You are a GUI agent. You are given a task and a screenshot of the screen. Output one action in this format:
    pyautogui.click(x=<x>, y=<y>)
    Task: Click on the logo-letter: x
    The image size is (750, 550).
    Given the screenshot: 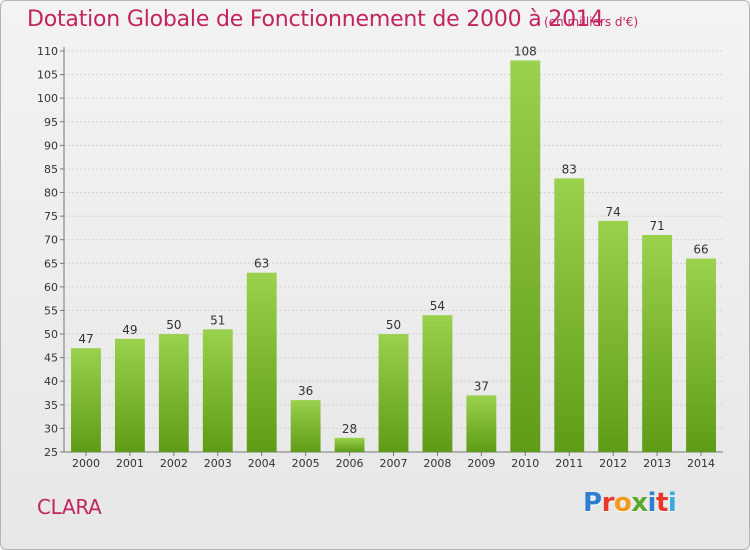 What is the action you would take?
    pyautogui.click(x=639, y=503)
    